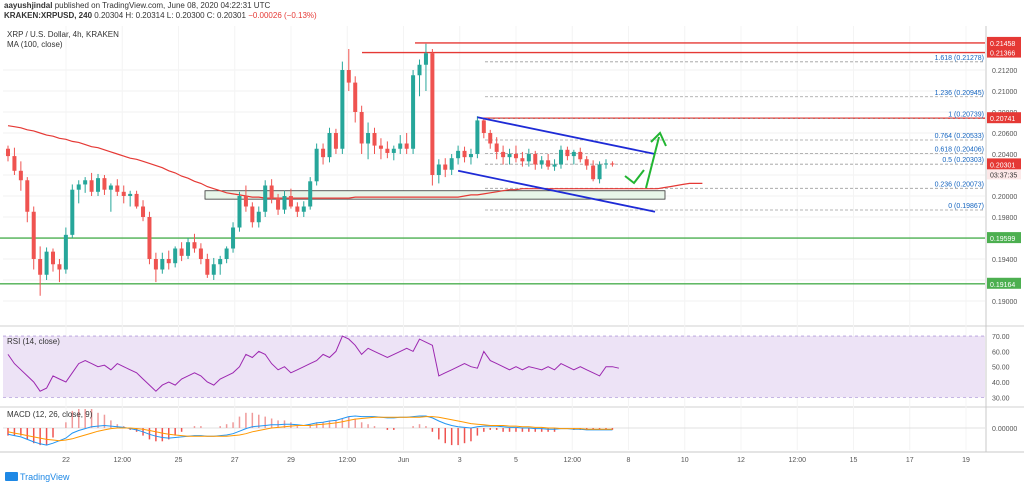  Describe the element at coordinates (1003, 175) in the screenshot. I see `countdown-text: 03:37:35` at that location.